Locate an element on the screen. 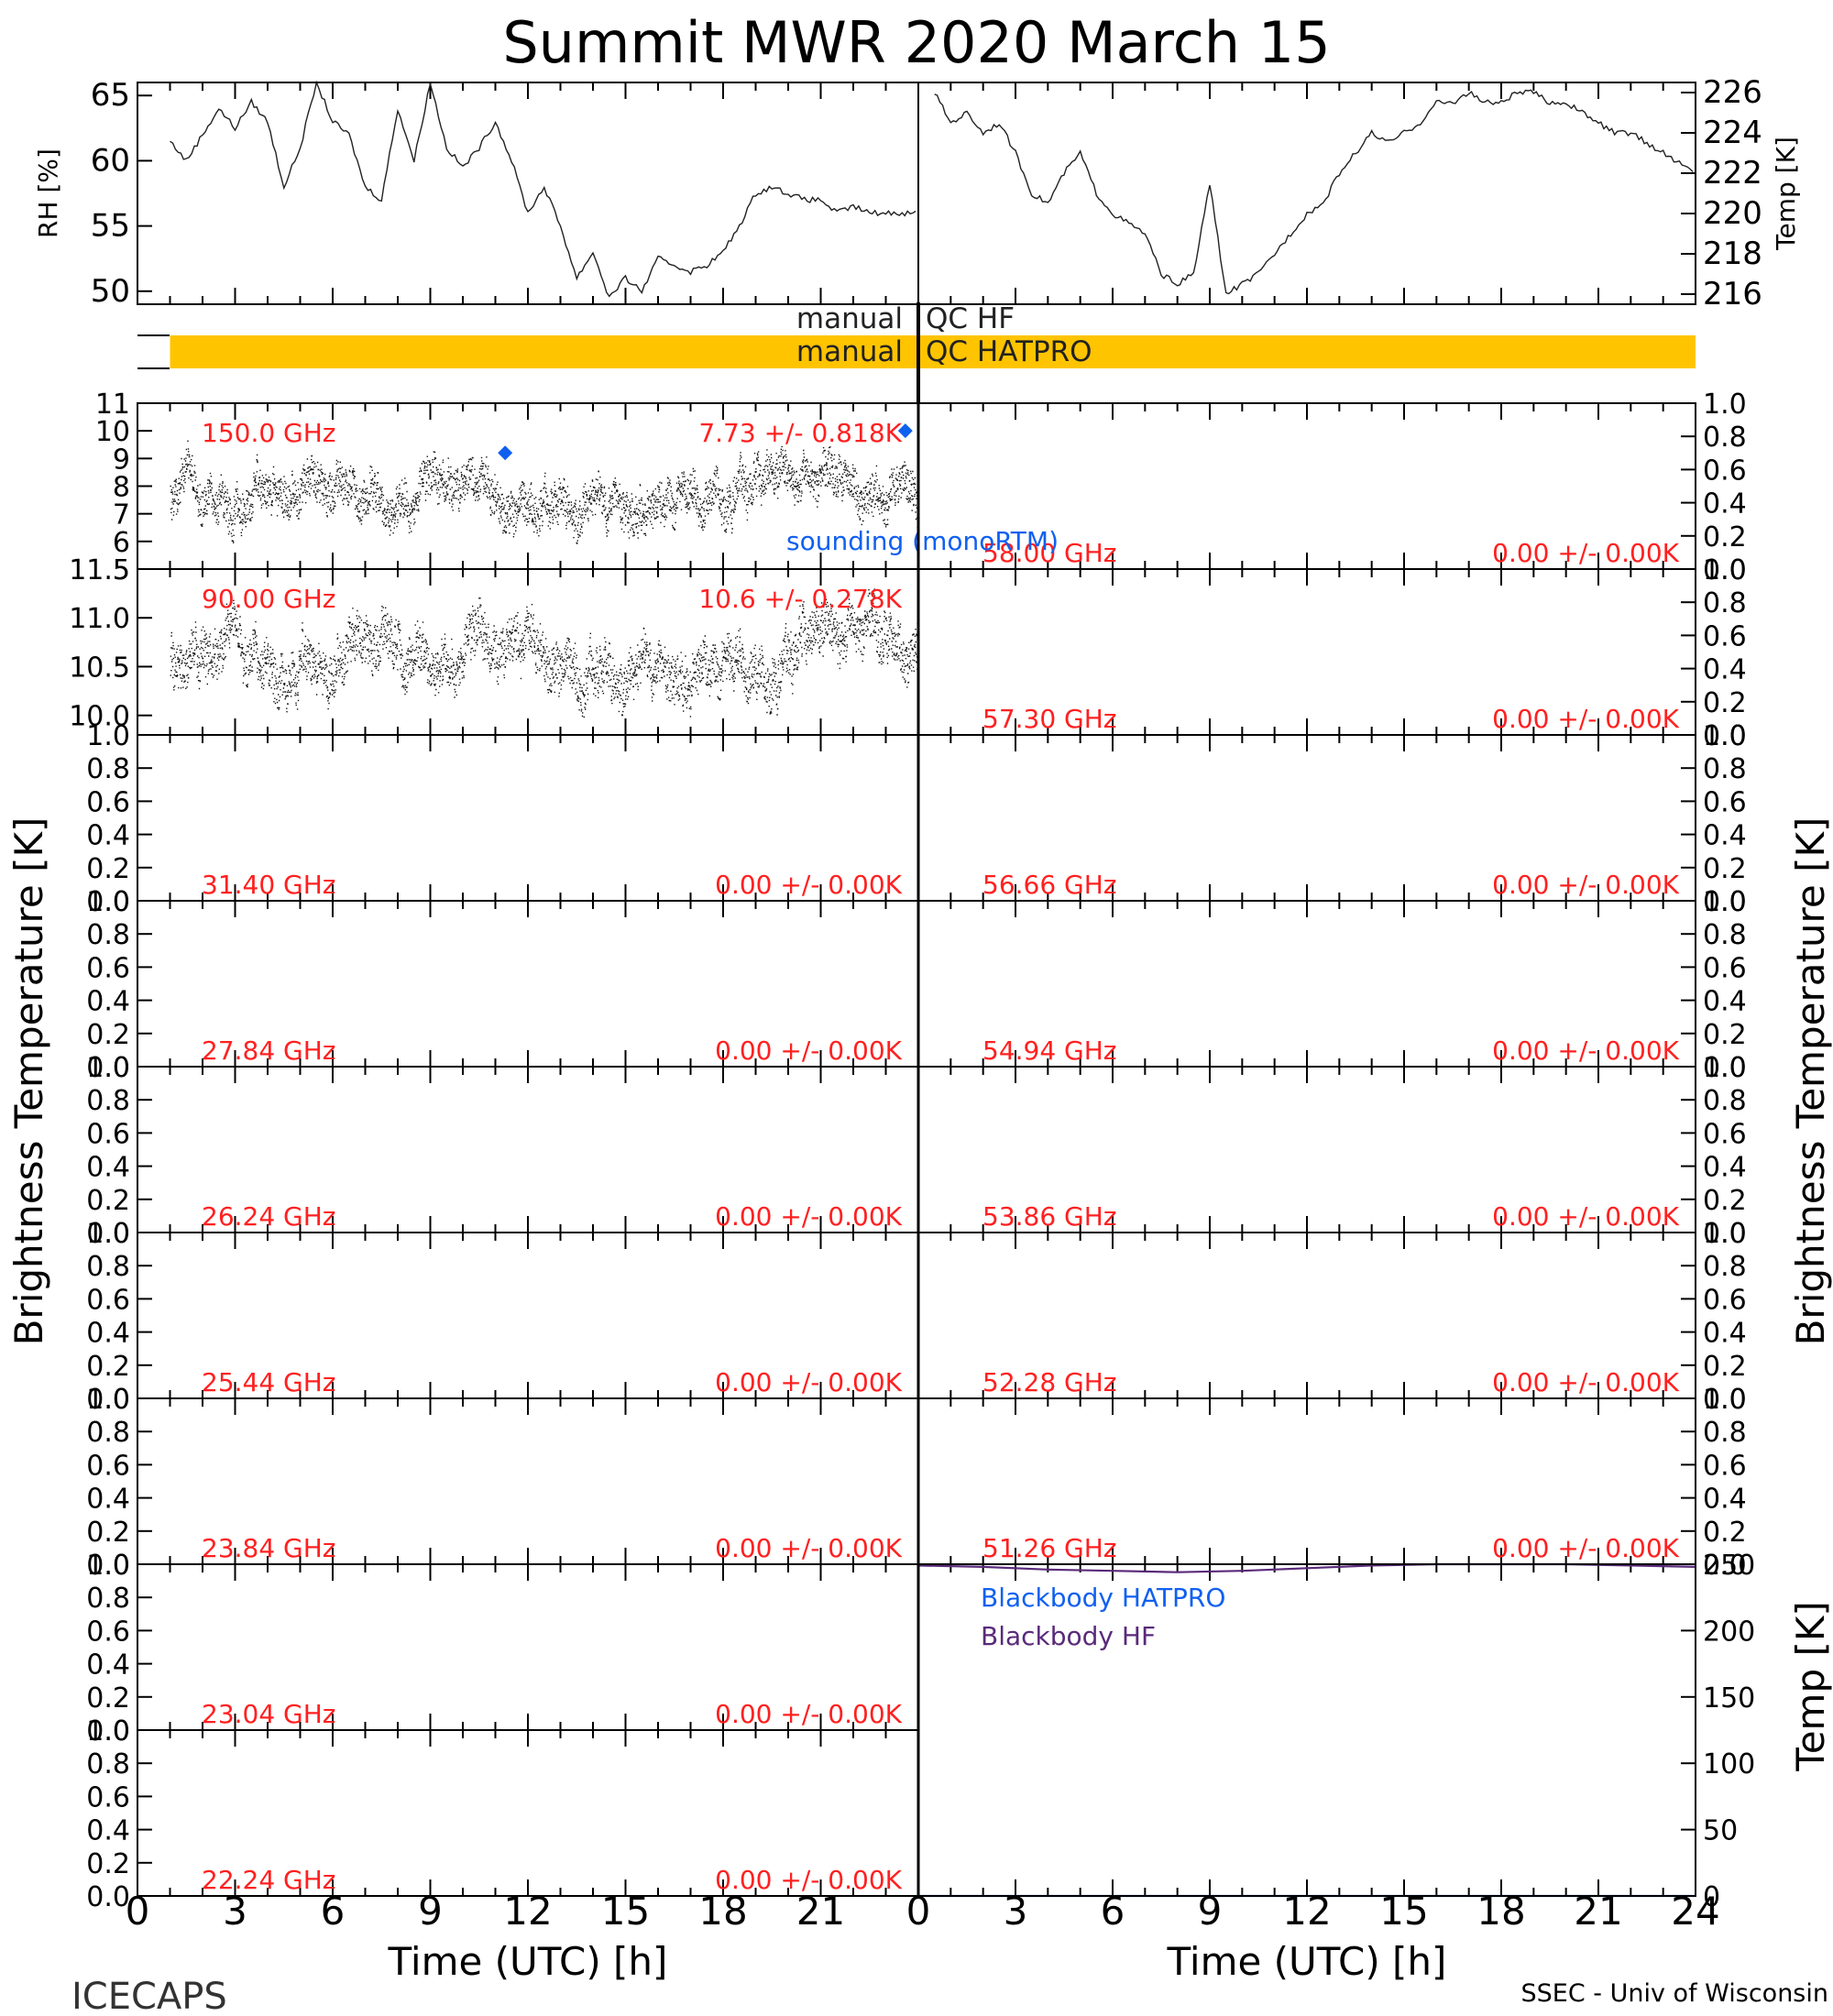  tb5386-ytick-label: 0.4 is located at coordinates (1725, 1168).